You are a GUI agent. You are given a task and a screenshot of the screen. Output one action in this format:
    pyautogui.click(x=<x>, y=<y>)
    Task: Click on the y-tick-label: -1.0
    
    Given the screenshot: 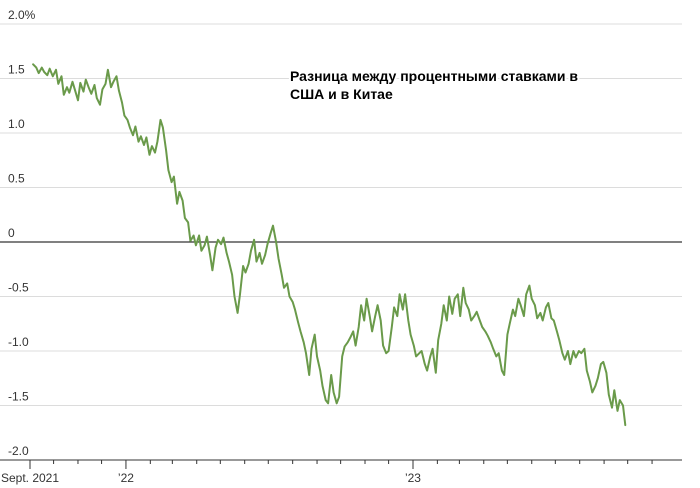 What is the action you would take?
    pyautogui.click(x=18, y=342)
    